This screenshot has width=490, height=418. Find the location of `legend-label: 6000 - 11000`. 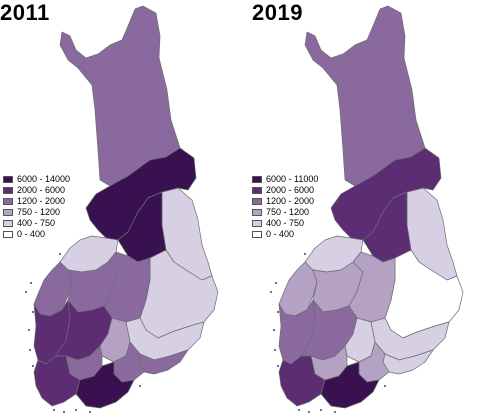

legend-label: 6000 - 11000 is located at coordinates (292, 179).